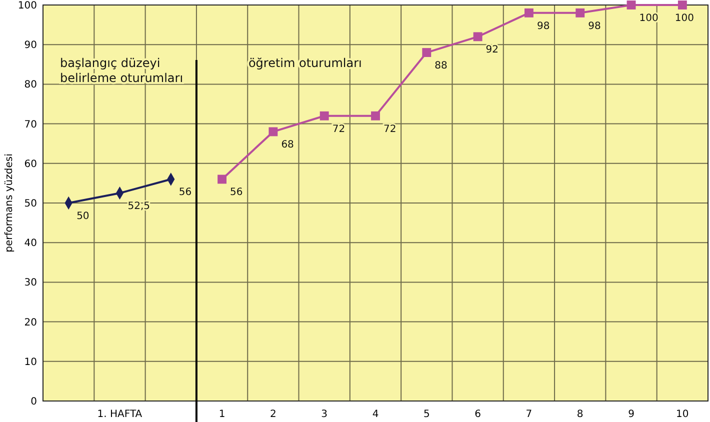 Image resolution: width=710 pixels, height=422 pixels. What do you see at coordinates (375, 414) in the screenshot?
I see `x-tick-label: 4` at bounding box center [375, 414].